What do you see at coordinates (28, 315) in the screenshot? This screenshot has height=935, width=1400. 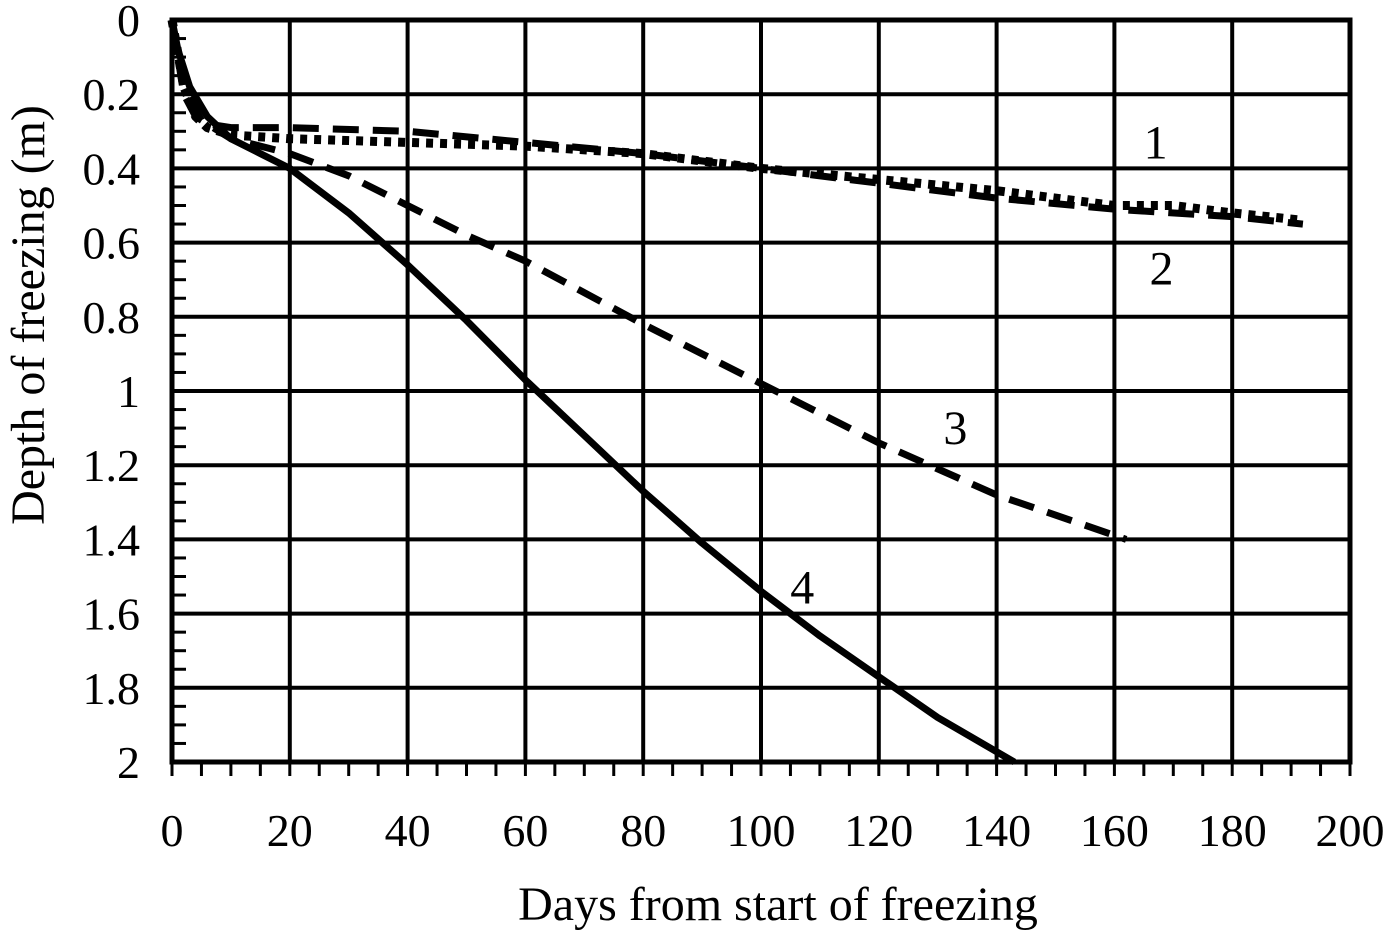 I see `y-axis-title: Depth of freezing (m)` at bounding box center [28, 315].